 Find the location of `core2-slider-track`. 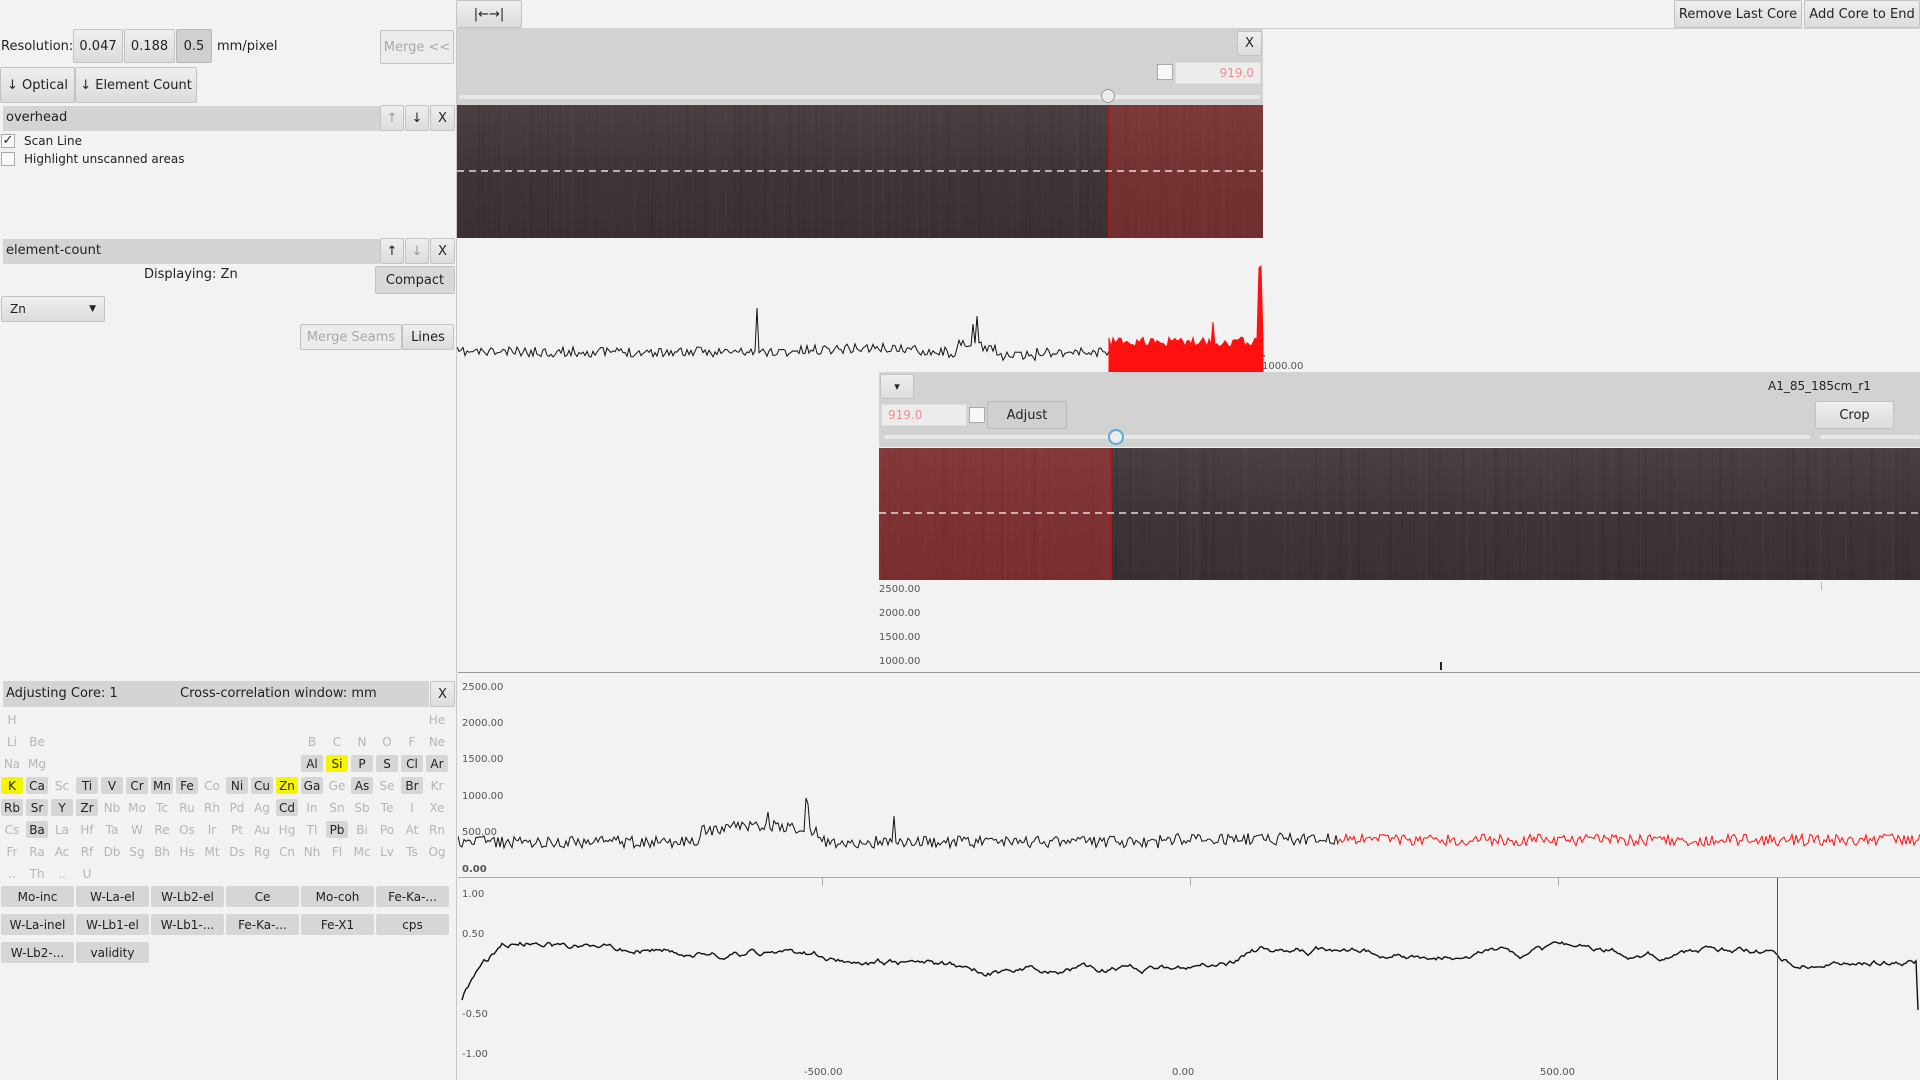

core2-slider-track is located at coordinates (1347, 437).